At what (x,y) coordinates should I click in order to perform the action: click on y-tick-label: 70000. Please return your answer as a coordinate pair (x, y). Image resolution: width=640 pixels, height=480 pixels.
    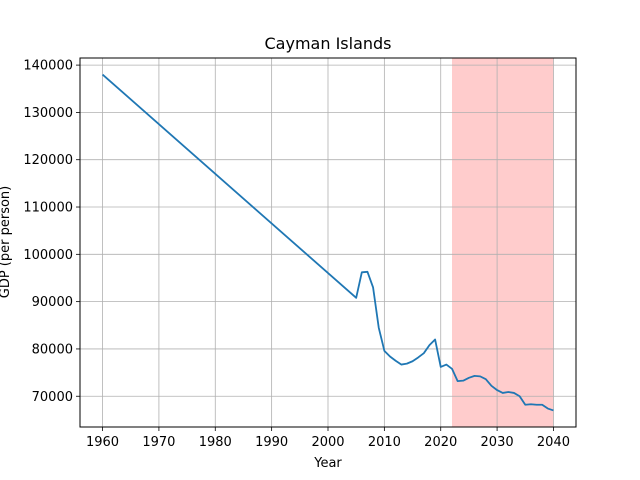
    Looking at the image, I should click on (52, 397).